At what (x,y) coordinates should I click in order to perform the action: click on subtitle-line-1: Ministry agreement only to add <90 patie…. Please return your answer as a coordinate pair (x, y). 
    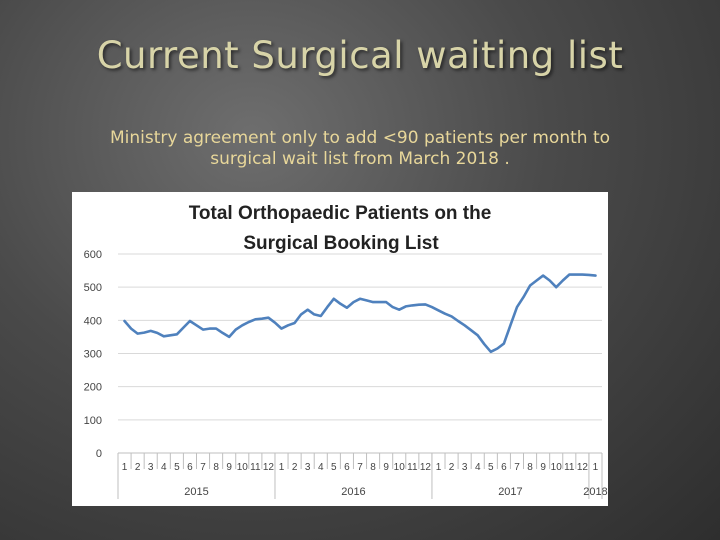
    Looking at the image, I should click on (360, 138).